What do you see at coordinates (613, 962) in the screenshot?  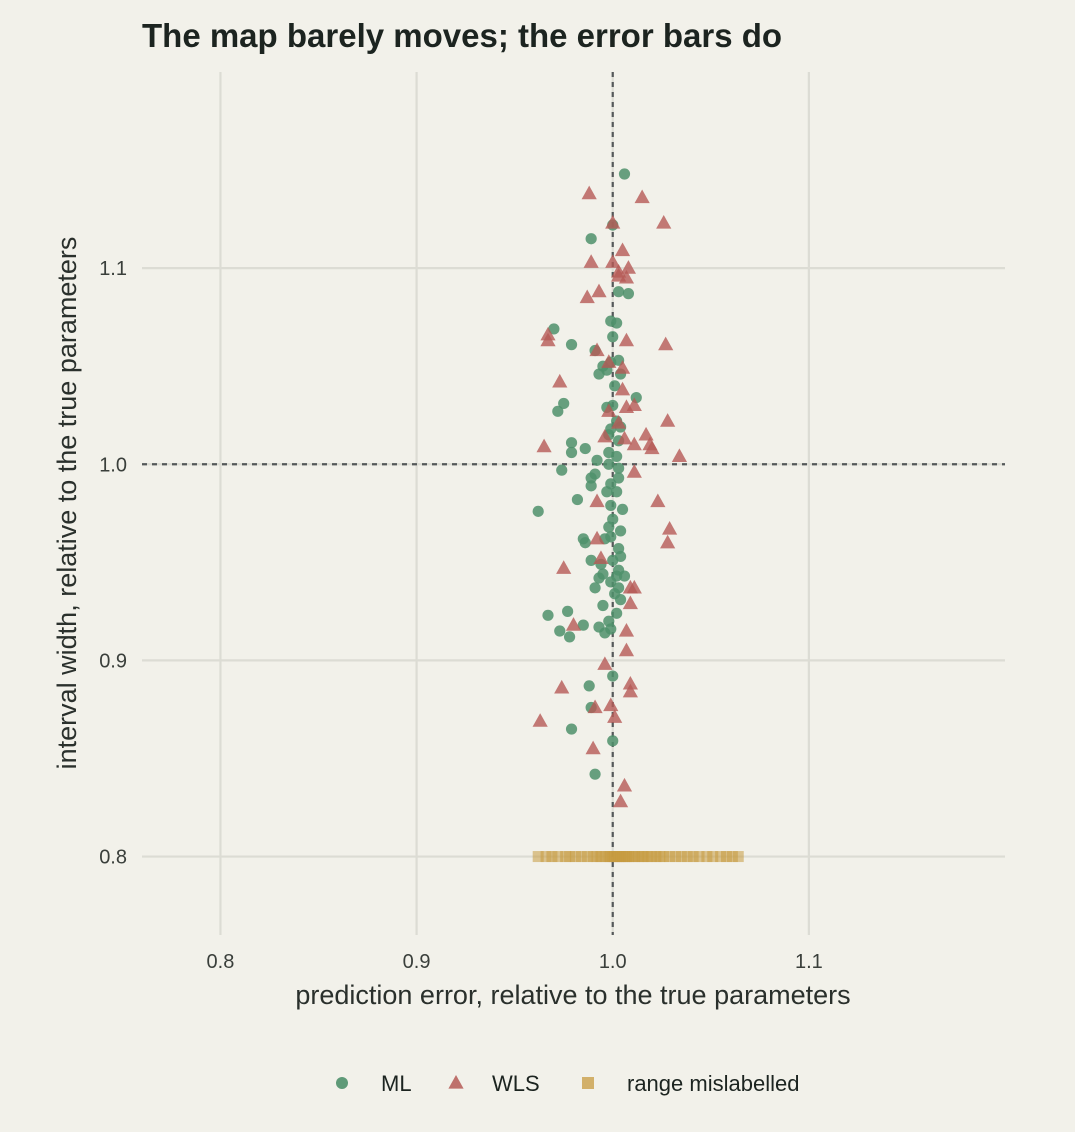 I see `x-tick-label: 1.0` at bounding box center [613, 962].